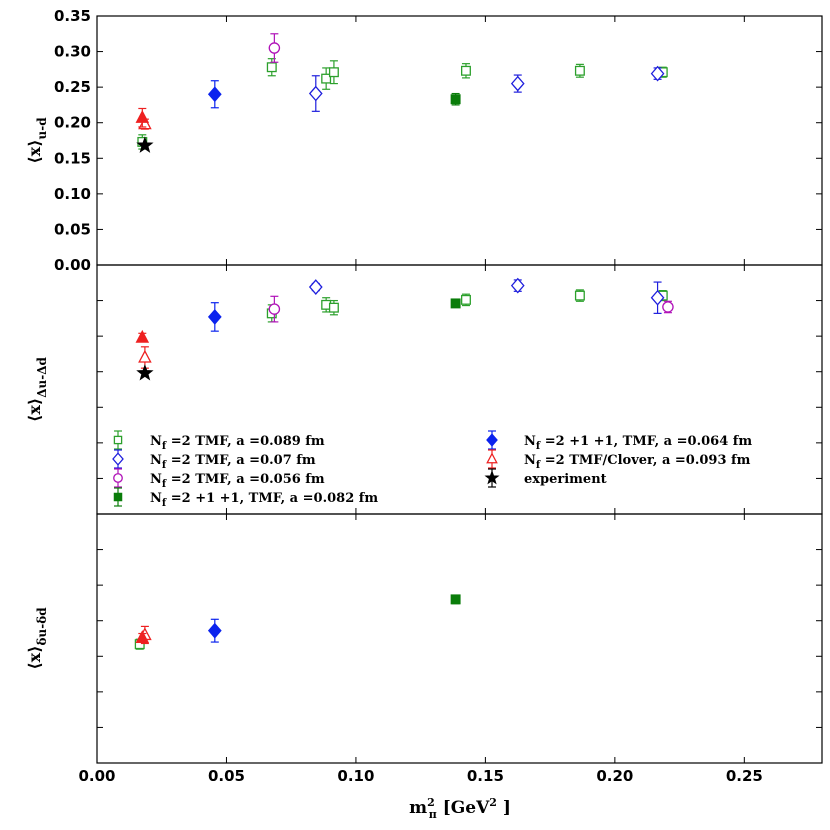 The width and height of the screenshot is (830, 830). Describe the element at coordinates (619, 441) in the screenshot. I see `legend-item-right: Nf =2 +1 +1, TMF, a =0.064 fm` at that location.